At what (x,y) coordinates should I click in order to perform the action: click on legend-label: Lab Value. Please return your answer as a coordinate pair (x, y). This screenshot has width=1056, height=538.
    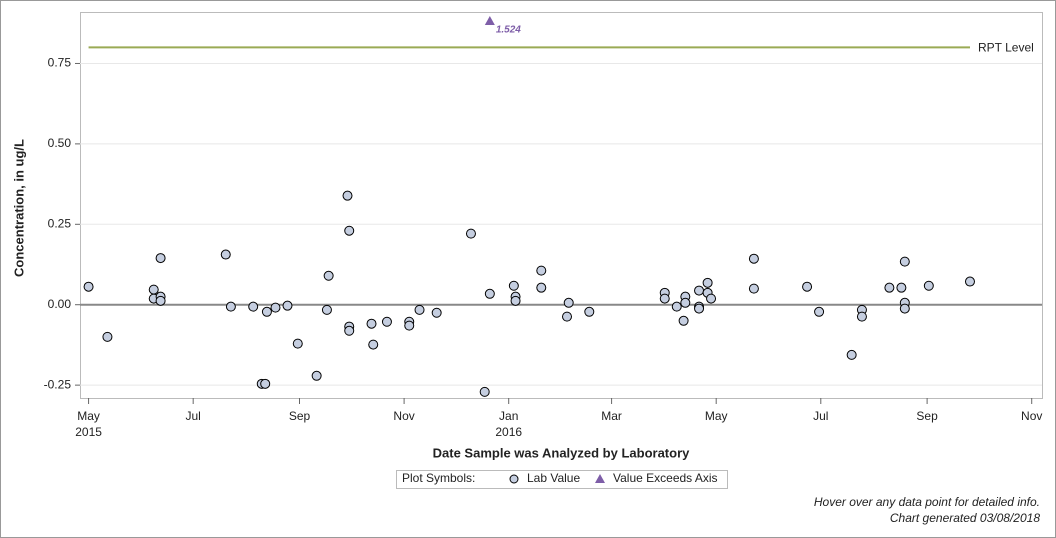
    Looking at the image, I should click on (553, 478).